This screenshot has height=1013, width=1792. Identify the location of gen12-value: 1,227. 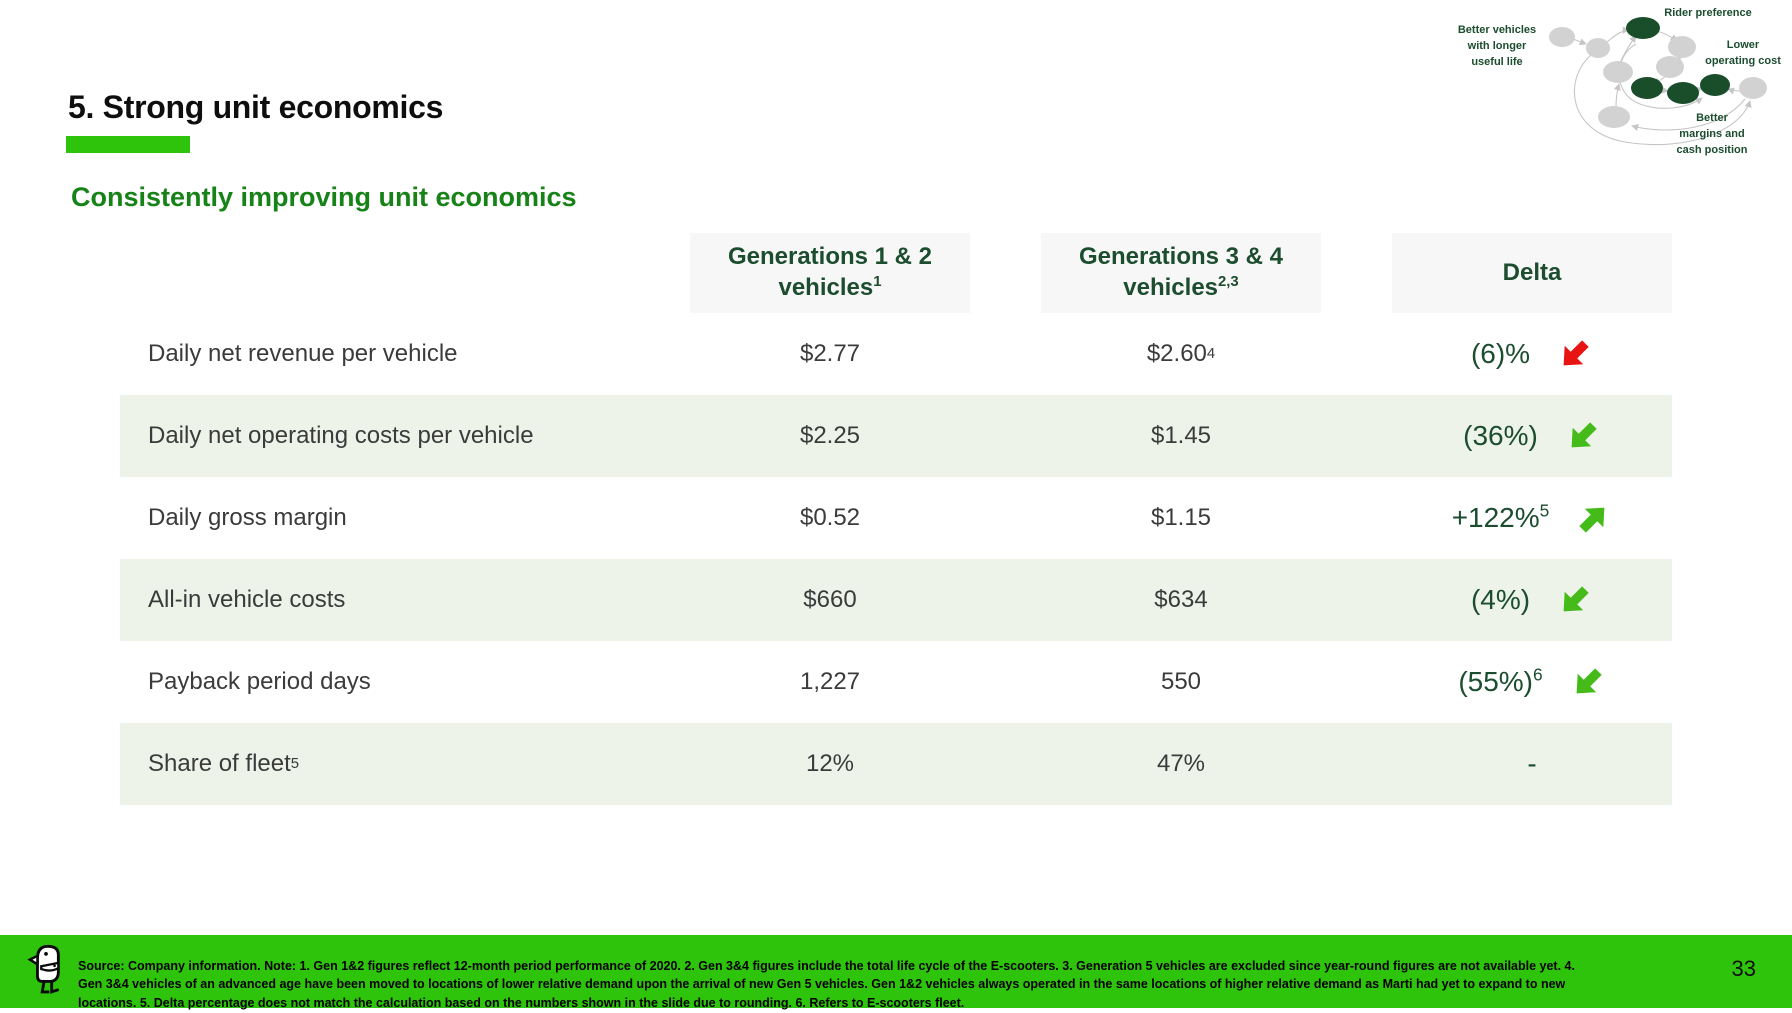
(830, 681).